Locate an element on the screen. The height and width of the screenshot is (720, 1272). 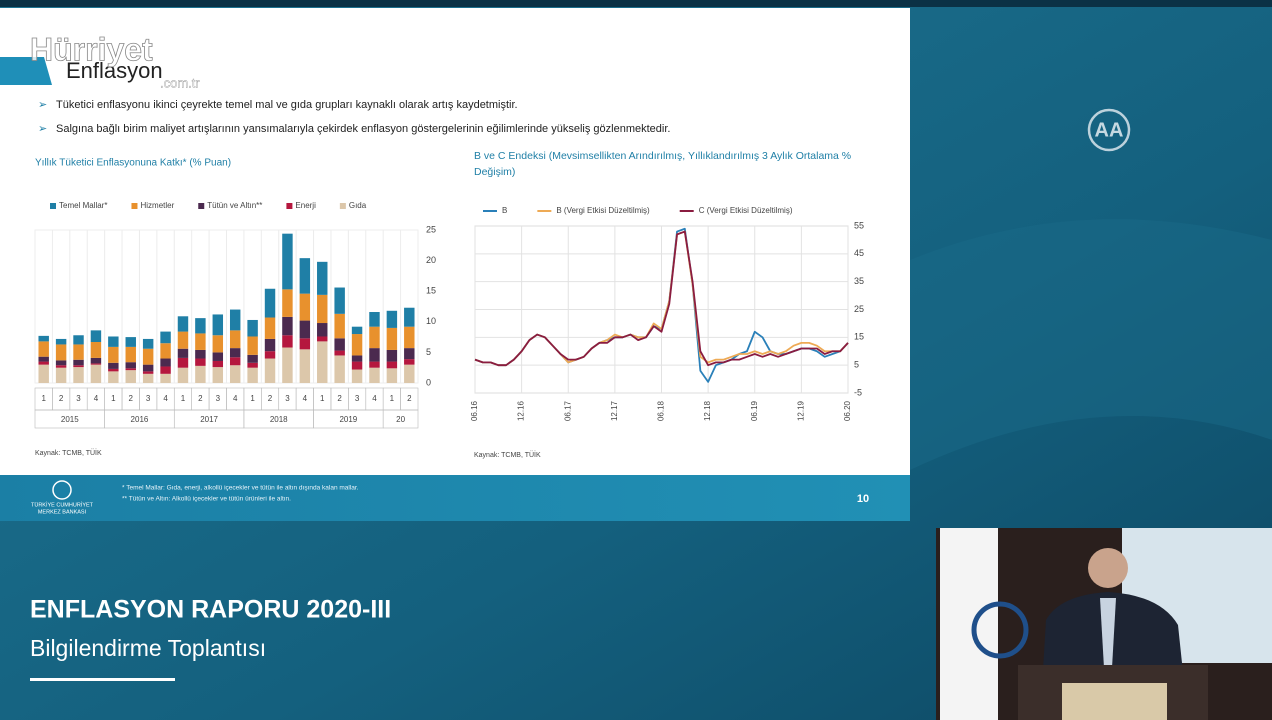
year-label: 2017 is located at coordinates (209, 419).